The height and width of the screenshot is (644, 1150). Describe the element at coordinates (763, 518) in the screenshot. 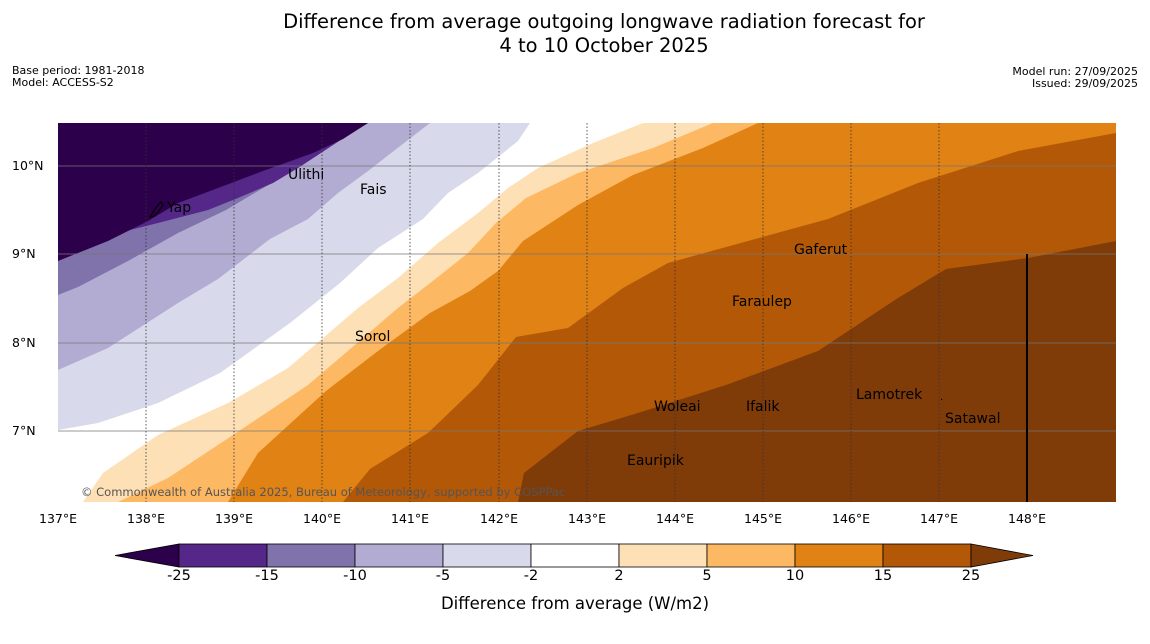

I see `lon-label-145e: 145°E` at that location.